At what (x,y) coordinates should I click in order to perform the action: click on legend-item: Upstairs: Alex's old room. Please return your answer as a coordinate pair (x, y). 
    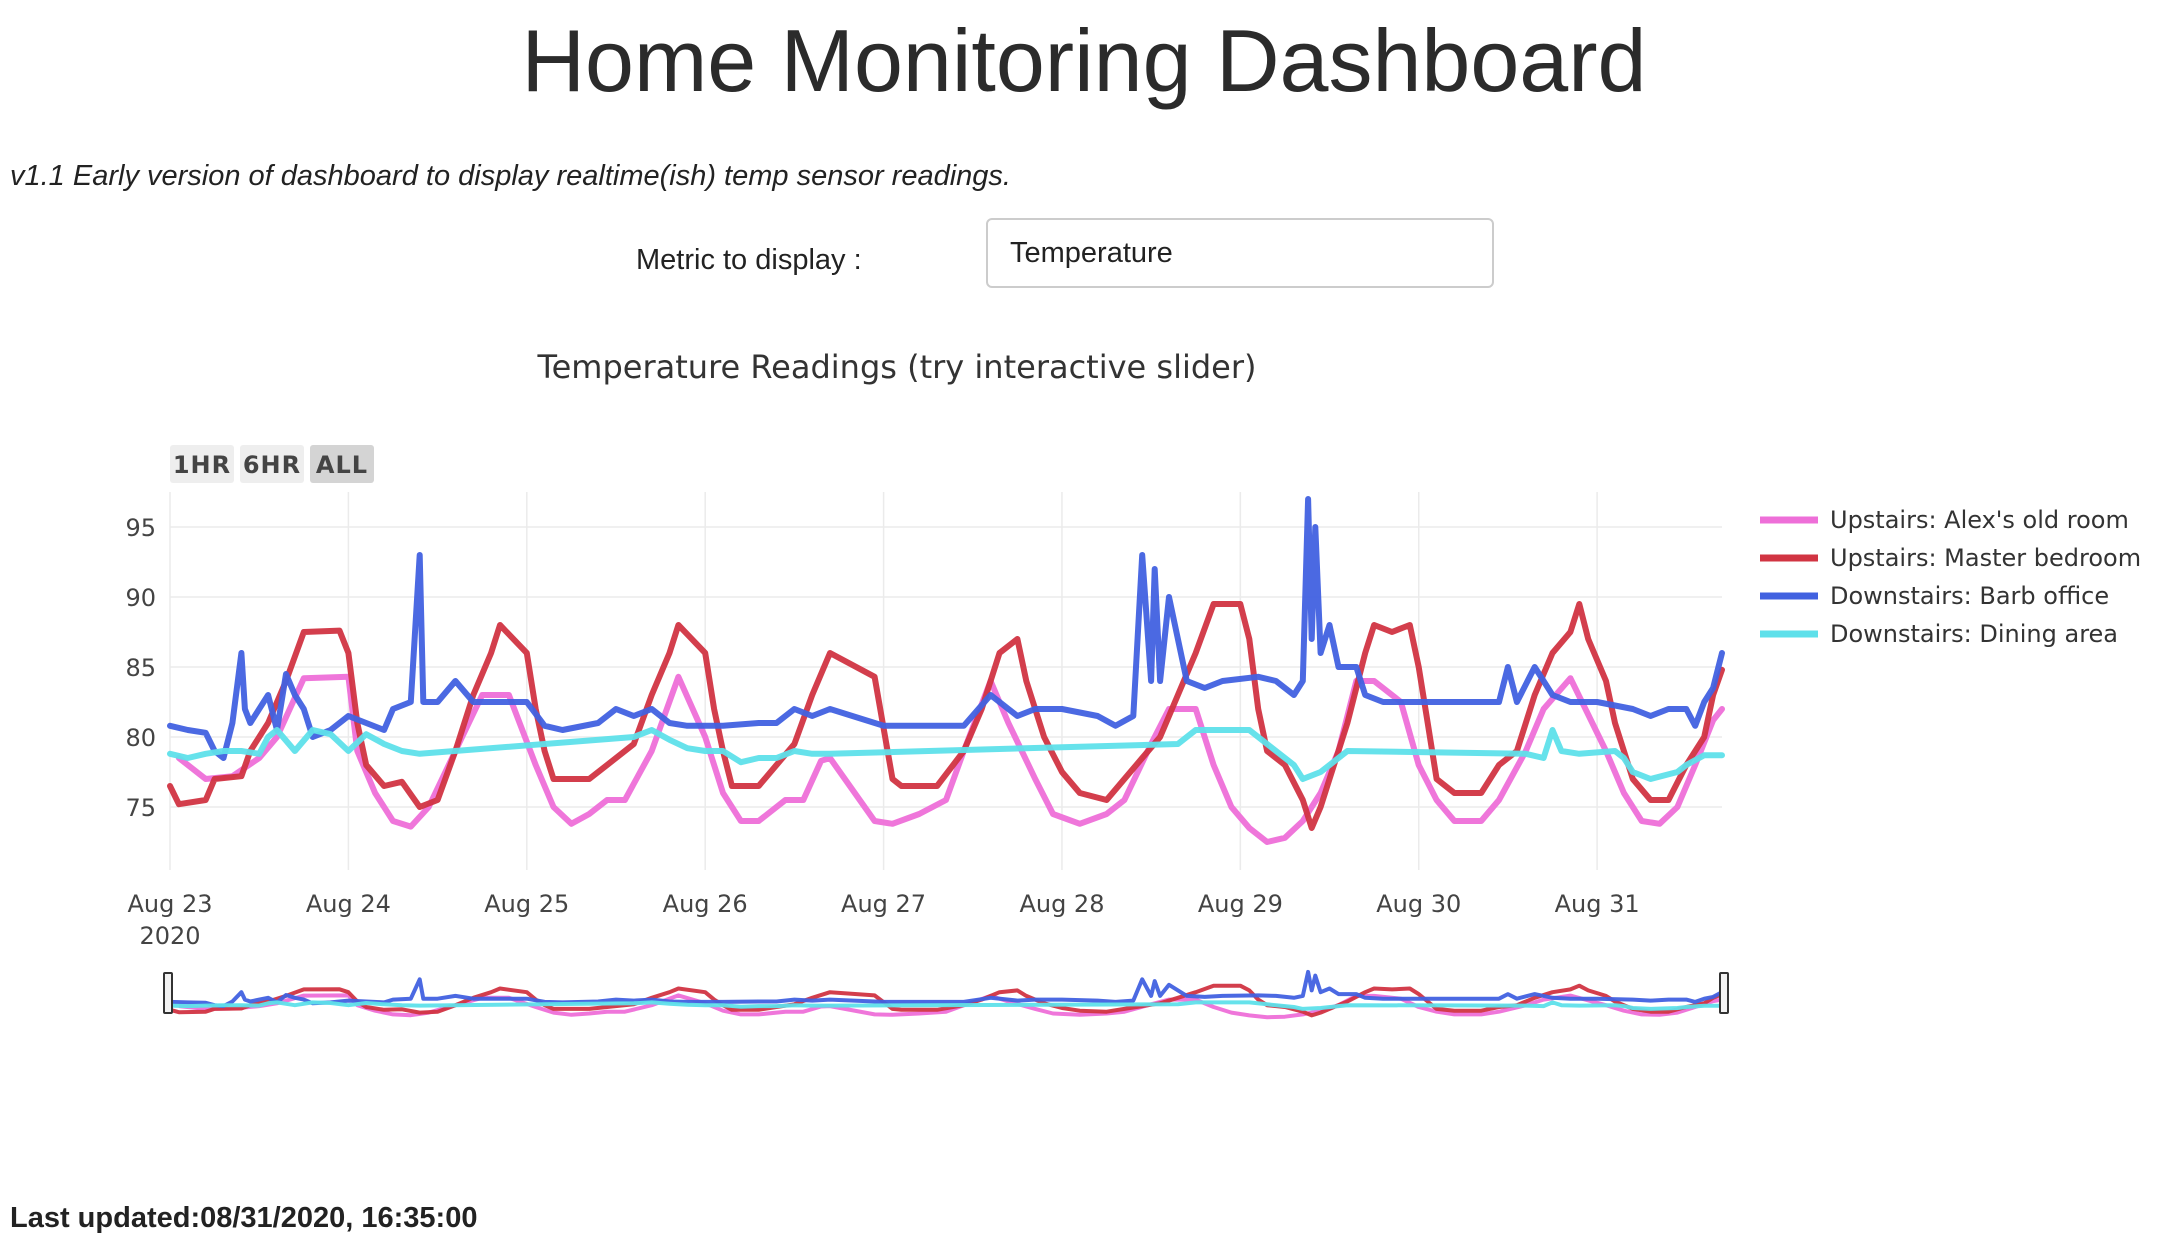
    Looking at the image, I should click on (1944, 520).